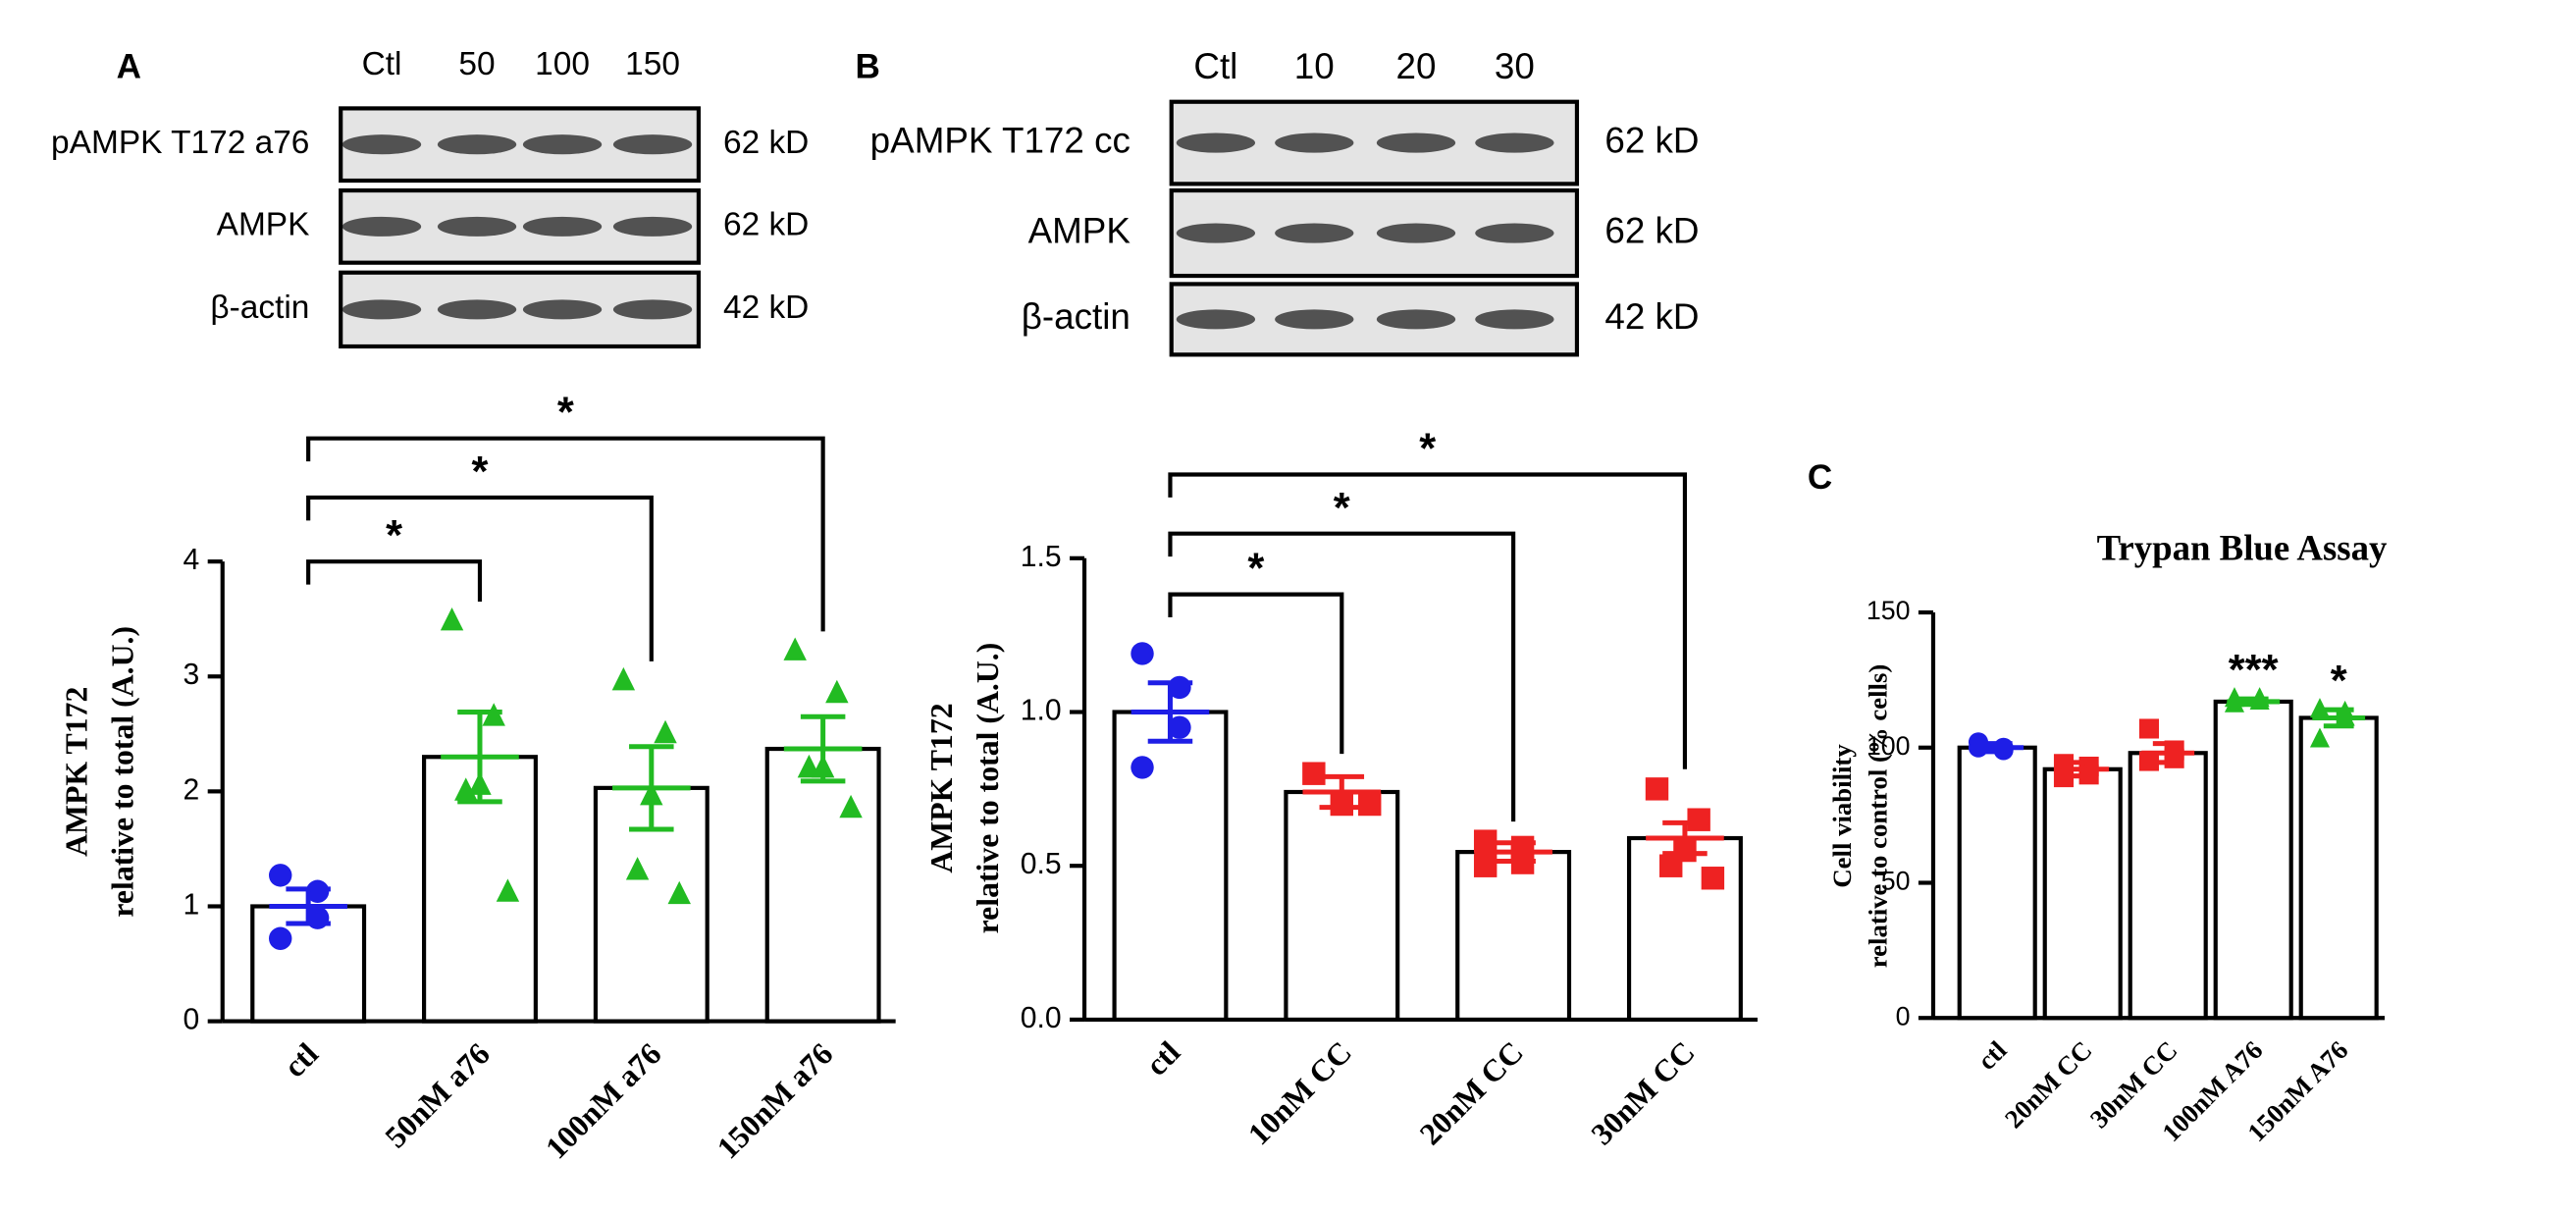 The image size is (2576, 1215). I want to click on chart-title: Trypan Blue Assay, so click(2242, 548).